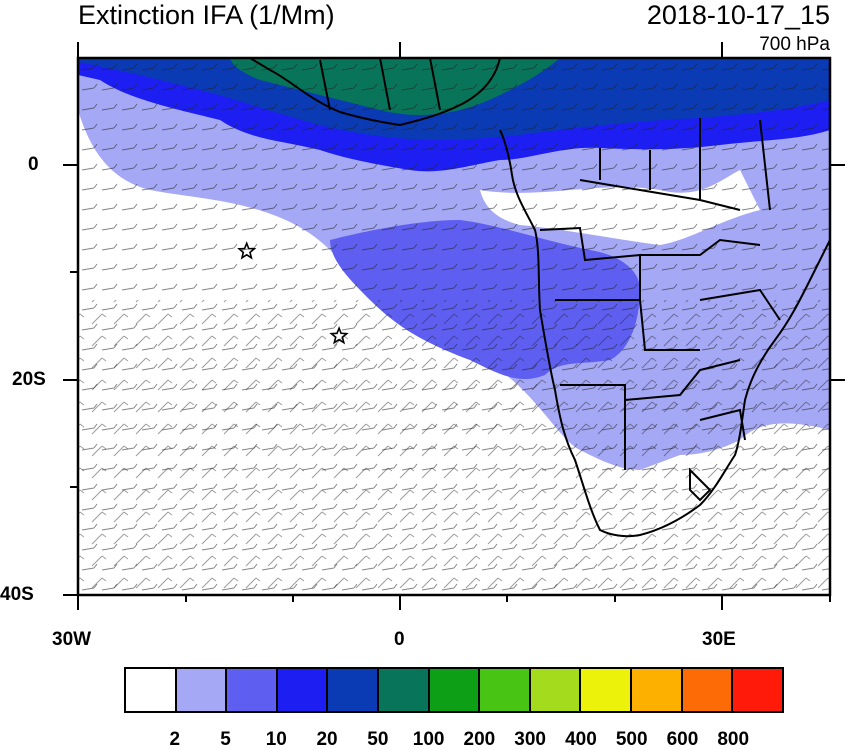  What do you see at coordinates (682, 739) in the screenshot?
I see `colorbar-label: 600` at bounding box center [682, 739].